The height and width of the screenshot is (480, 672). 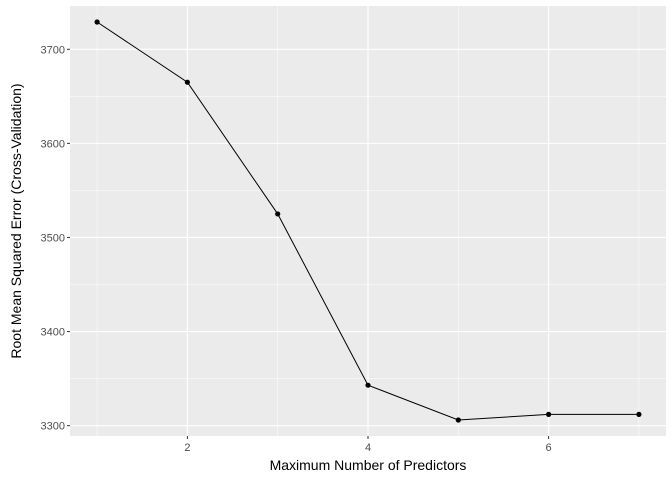 I want to click on x-axis-ticks: 2 4 6, so click(x=368, y=445).